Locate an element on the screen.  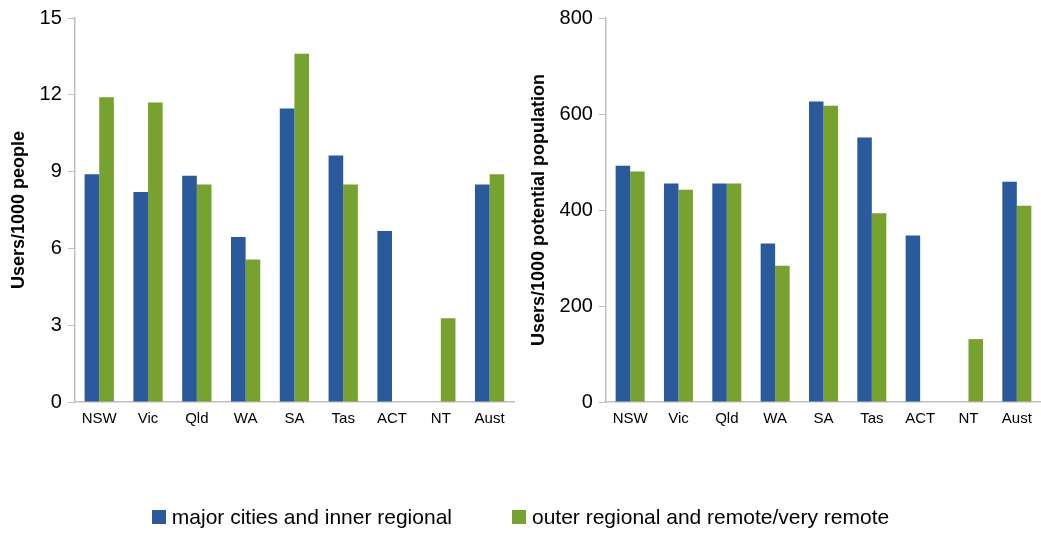
y-tick-label: 800 is located at coordinates (576, 16).